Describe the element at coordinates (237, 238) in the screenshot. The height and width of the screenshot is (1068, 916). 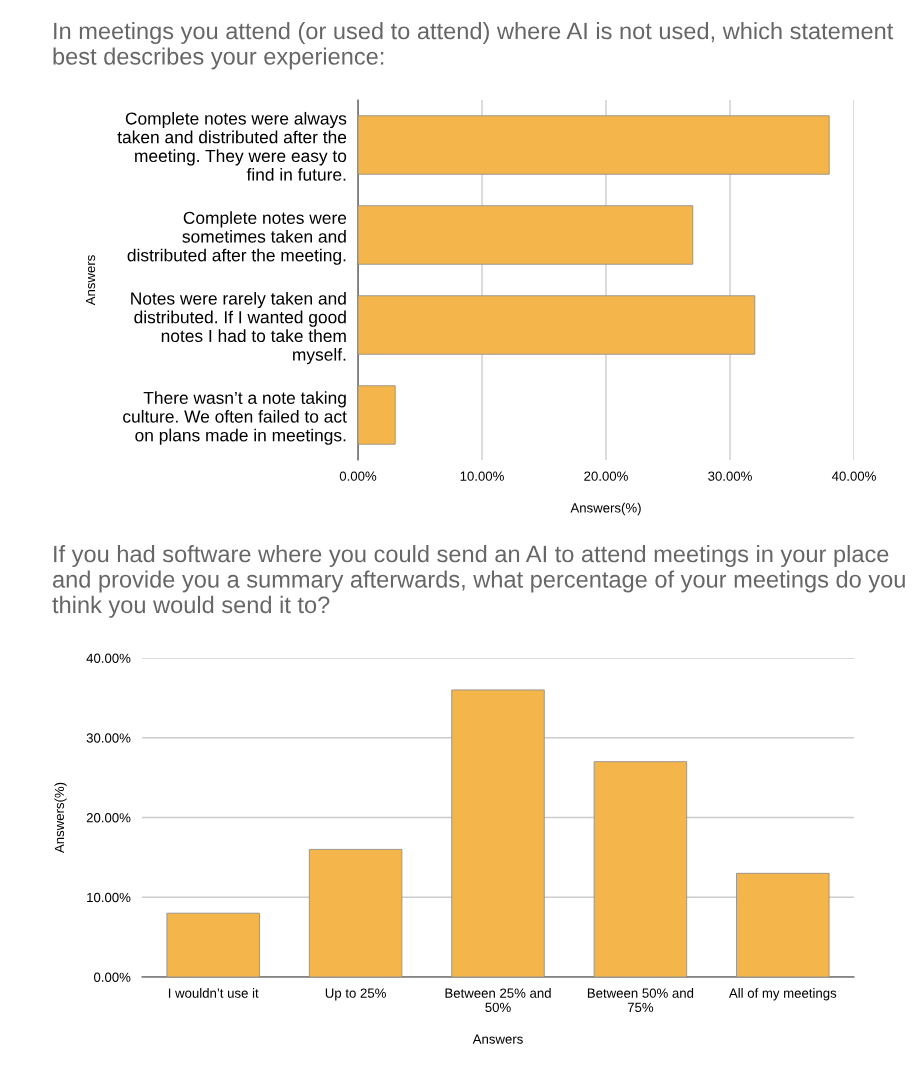
I see `y-tick-label: Complete notes were sometimes taken and distributed after the meeting.` at that location.